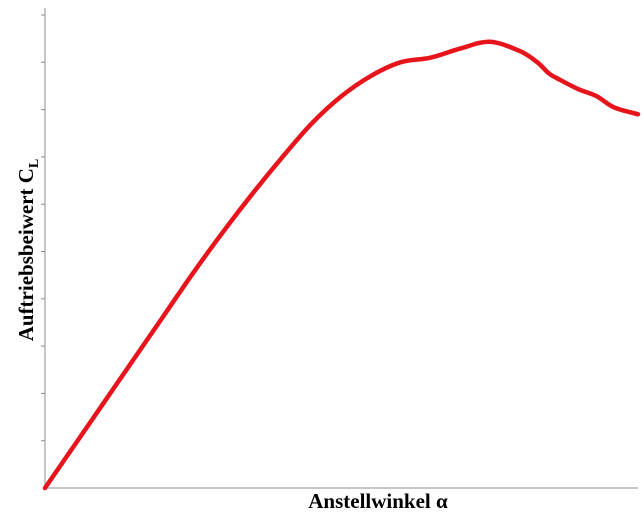 Image resolution: width=644 pixels, height=519 pixels. What do you see at coordinates (34, 163) in the screenshot?
I see `y-axis-label-subscript: L` at bounding box center [34, 163].